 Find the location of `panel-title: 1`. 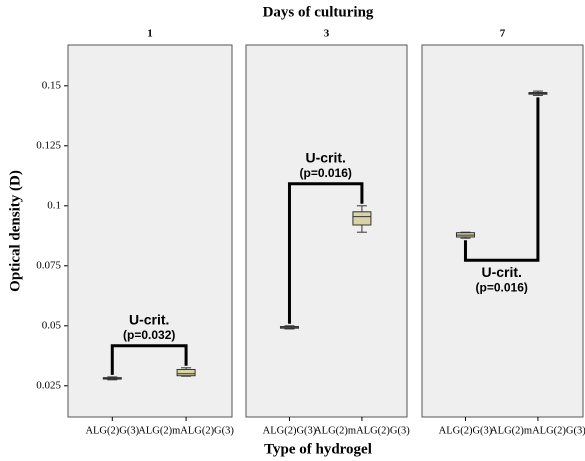

panel-title: 1 is located at coordinates (150, 34).